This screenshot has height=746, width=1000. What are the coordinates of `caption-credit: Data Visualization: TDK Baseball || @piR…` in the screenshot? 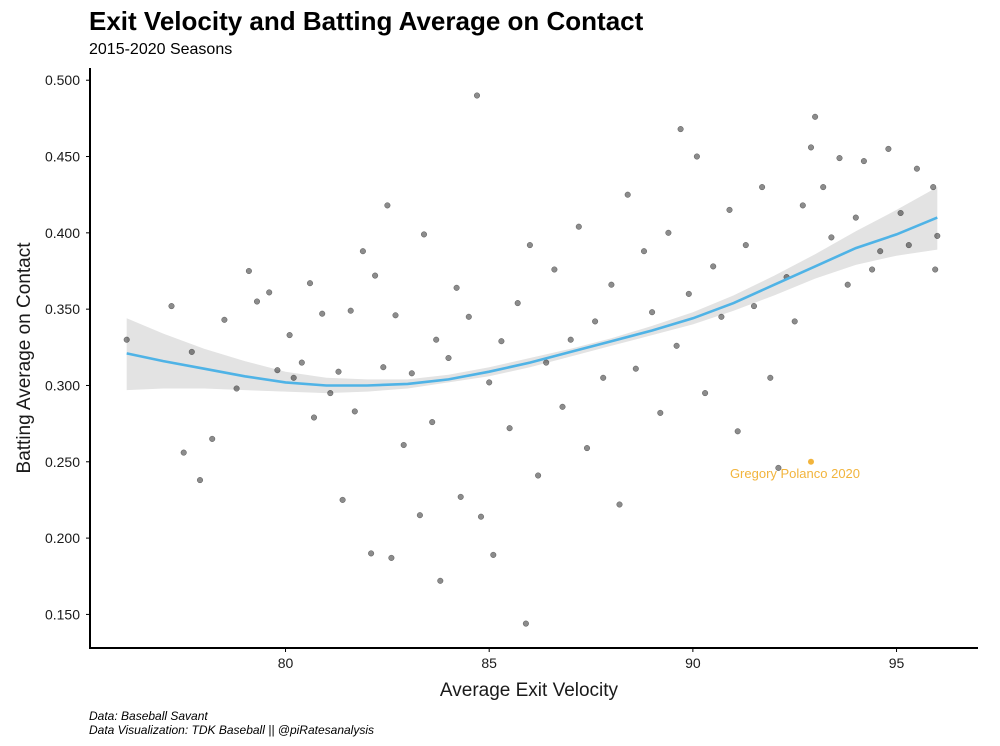 It's located at (231, 730).